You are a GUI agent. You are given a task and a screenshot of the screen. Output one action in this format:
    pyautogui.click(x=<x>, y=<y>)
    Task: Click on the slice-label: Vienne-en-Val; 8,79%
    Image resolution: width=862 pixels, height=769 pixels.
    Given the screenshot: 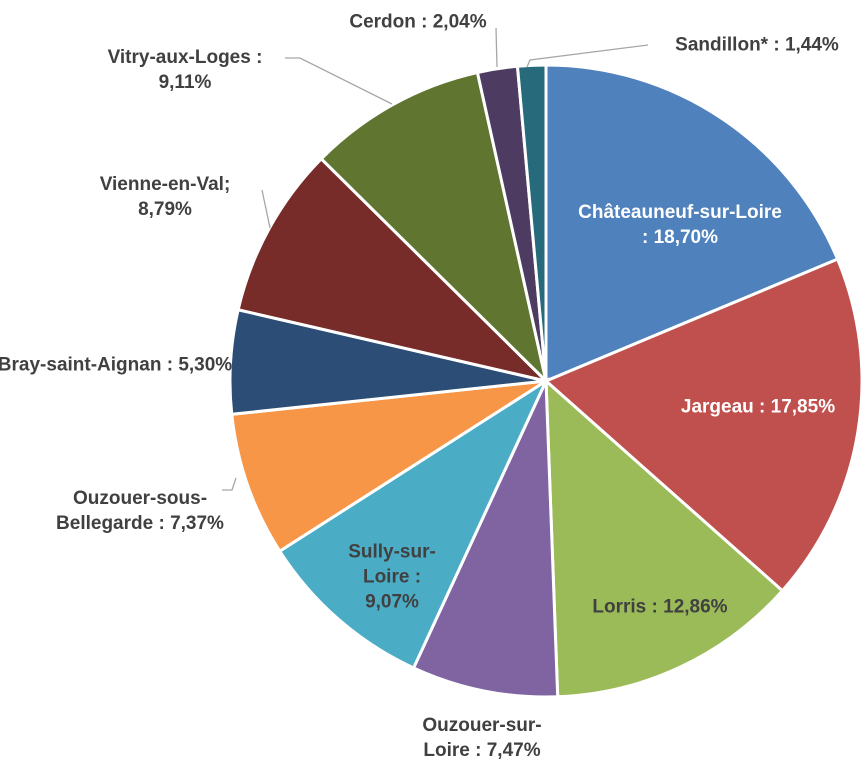 What is the action you would take?
    pyautogui.click(x=165, y=197)
    